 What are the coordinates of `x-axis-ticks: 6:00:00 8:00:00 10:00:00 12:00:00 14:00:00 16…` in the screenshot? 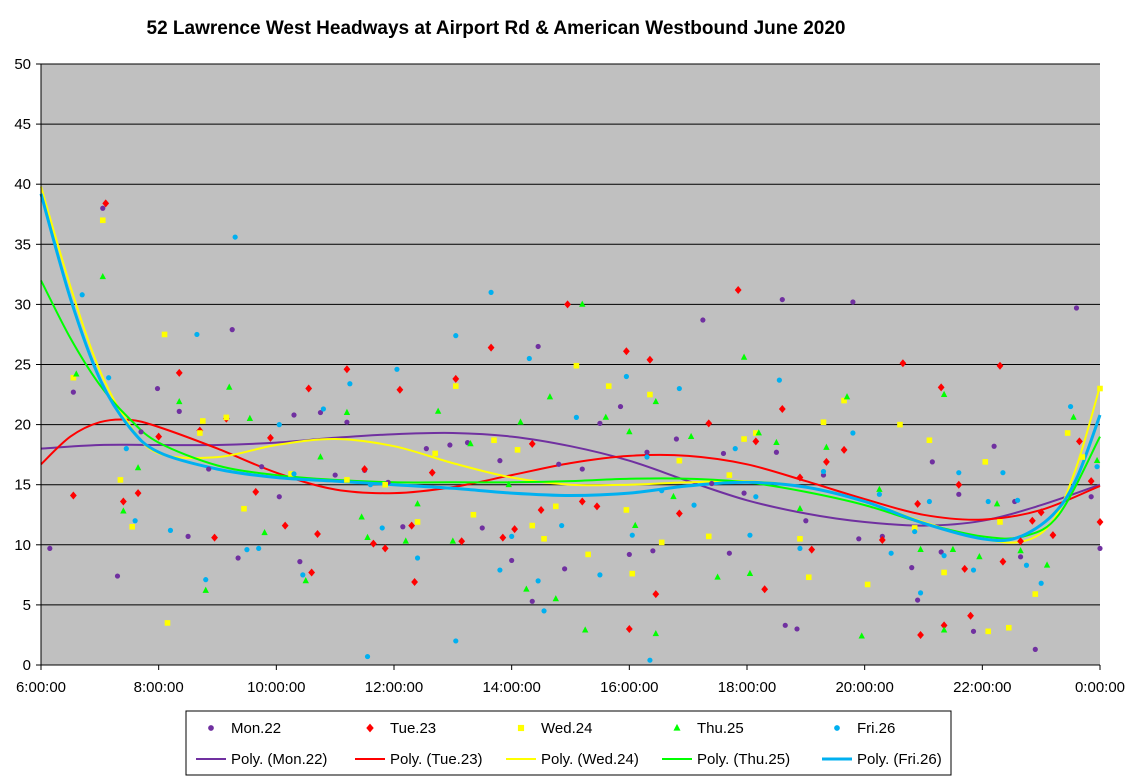 It's located at (570, 680).